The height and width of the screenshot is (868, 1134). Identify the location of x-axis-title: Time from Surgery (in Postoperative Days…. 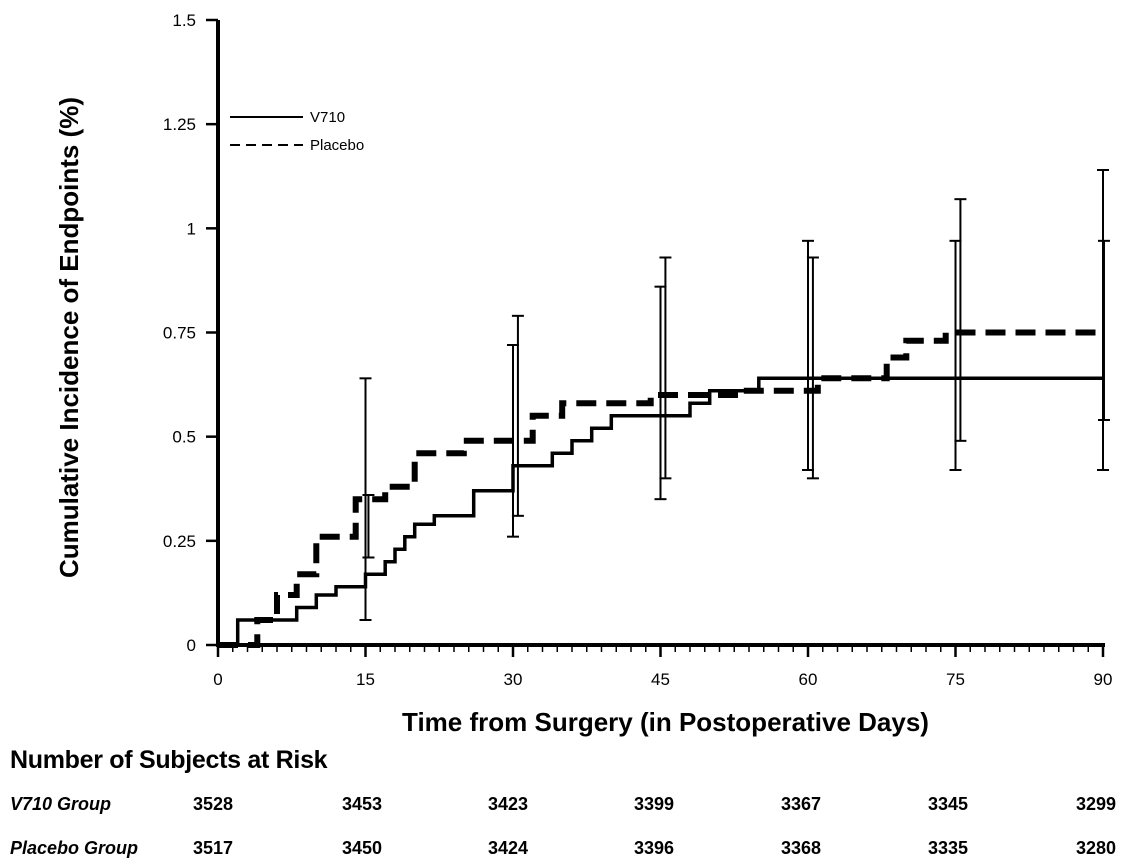
(665, 722).